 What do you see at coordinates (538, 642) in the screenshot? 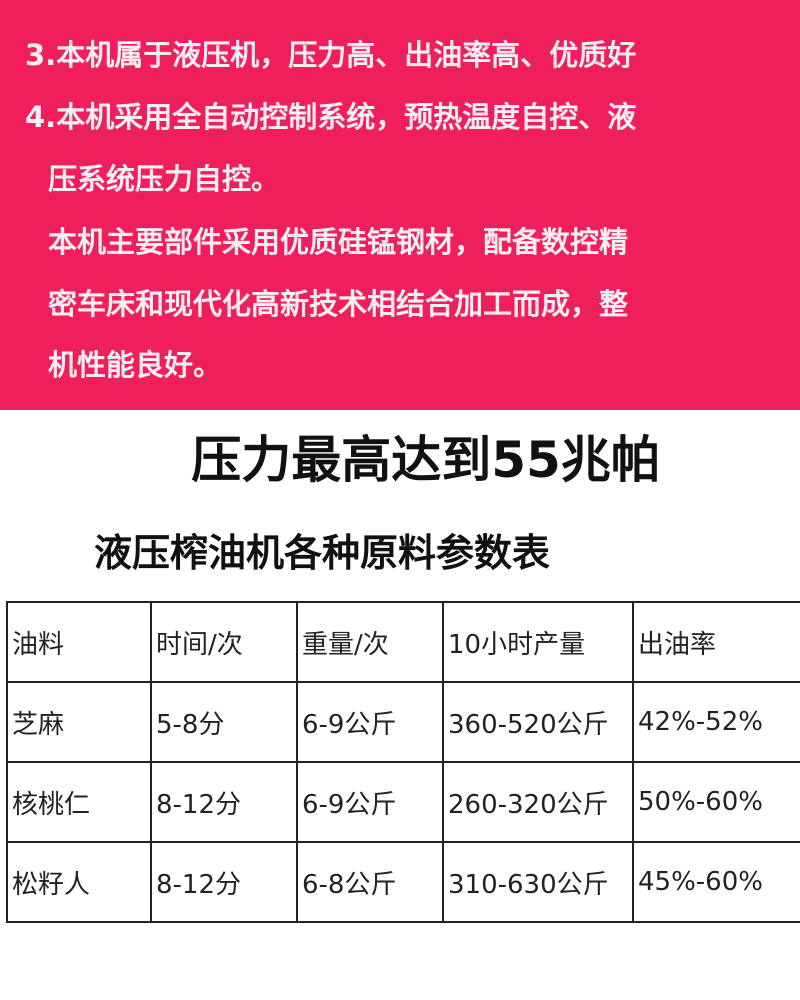
I see `header-cell: 10小时产量` at bounding box center [538, 642].